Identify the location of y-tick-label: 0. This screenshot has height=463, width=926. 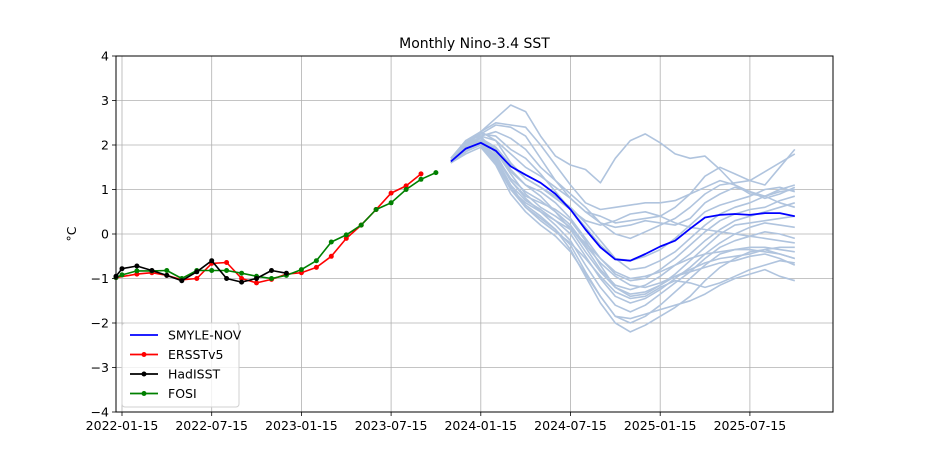
(105, 234).